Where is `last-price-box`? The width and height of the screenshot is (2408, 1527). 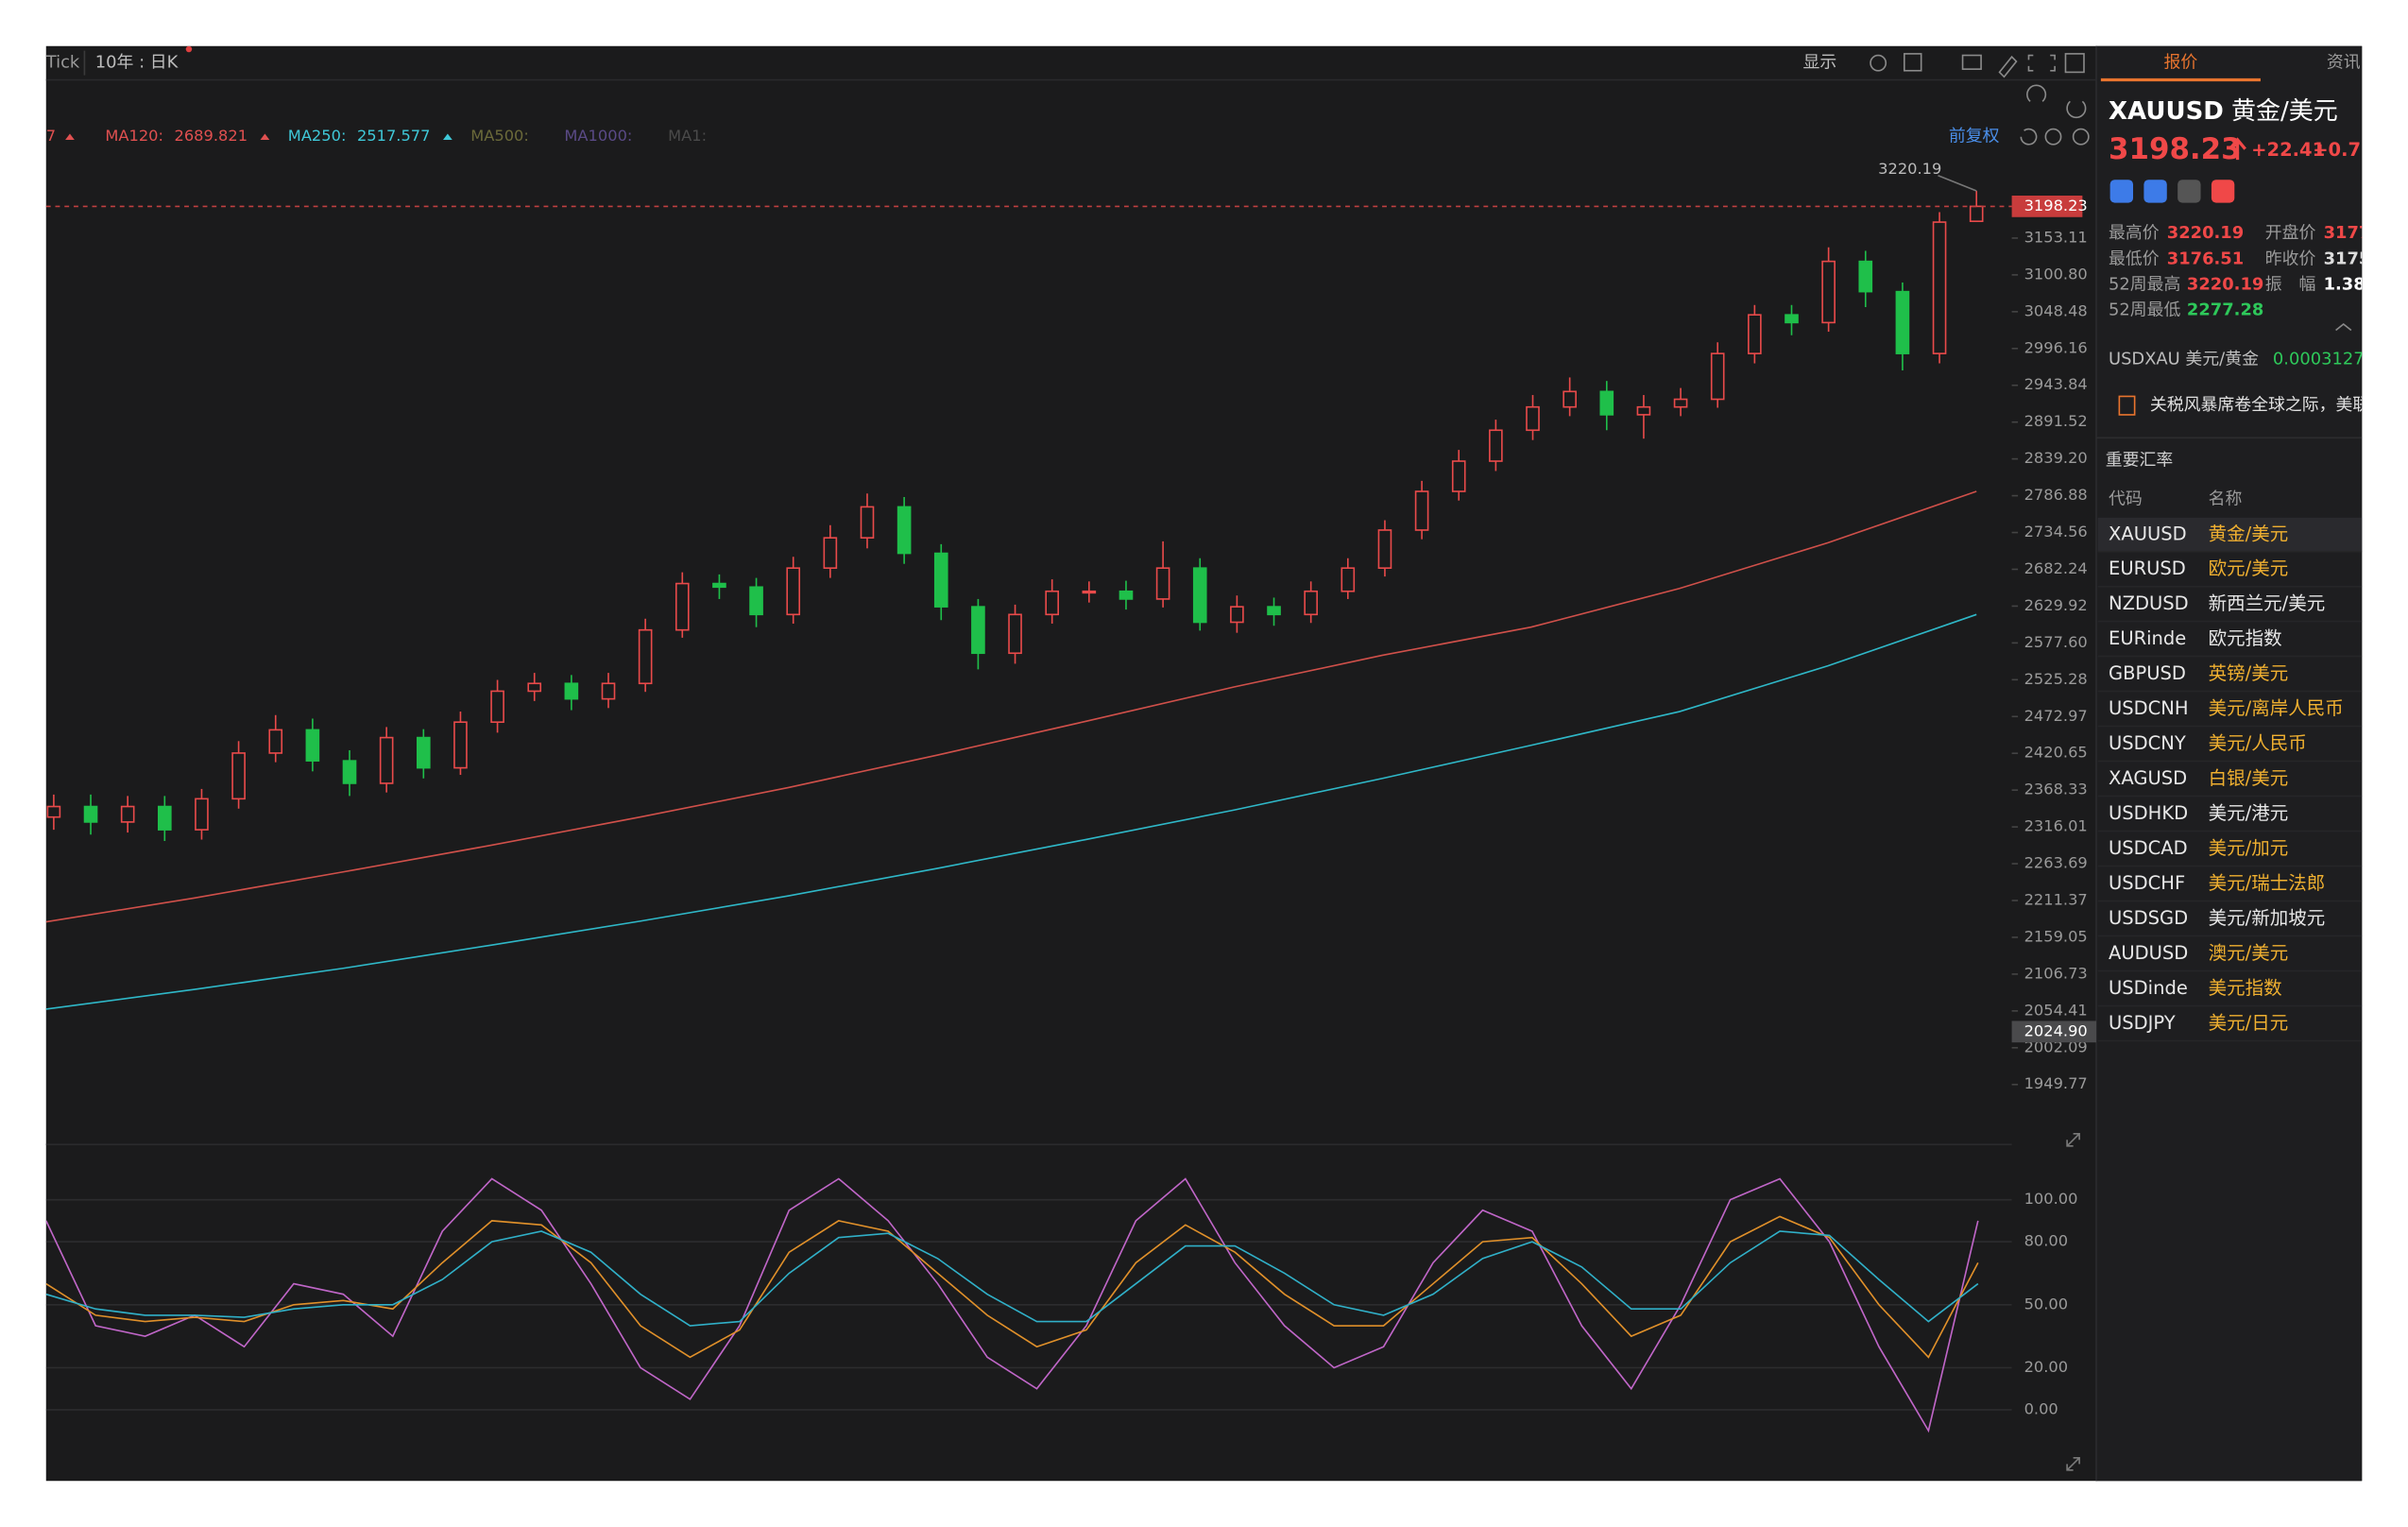
last-price-box is located at coordinates (2047, 206).